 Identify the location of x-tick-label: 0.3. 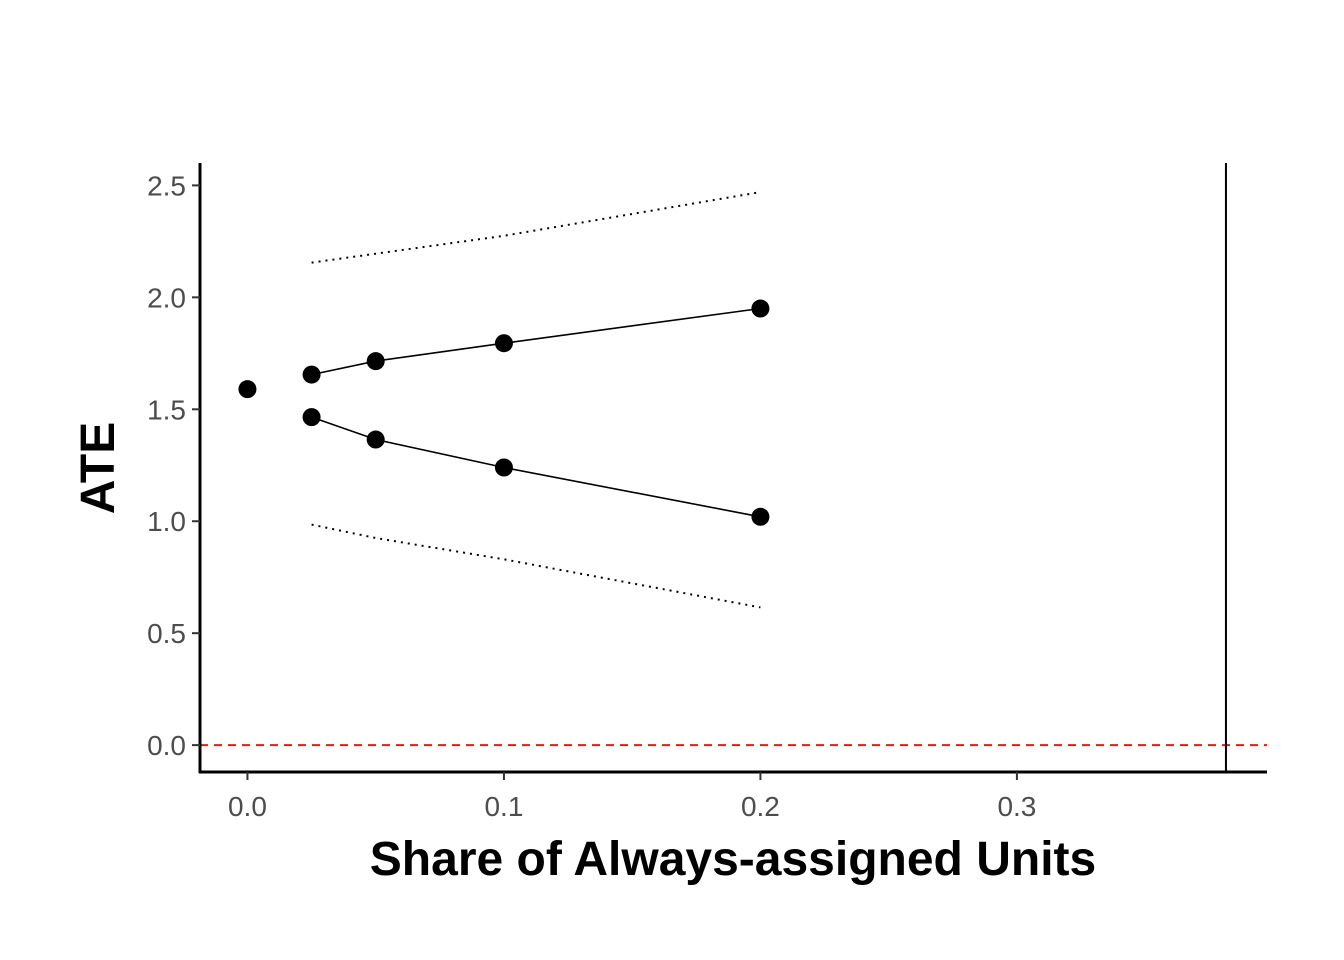
(1016, 806).